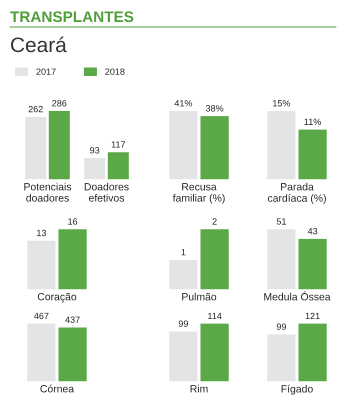 This screenshot has height=400, width=346. Describe the element at coordinates (297, 389) in the screenshot. I see `x-tick-label: Fígado` at that location.